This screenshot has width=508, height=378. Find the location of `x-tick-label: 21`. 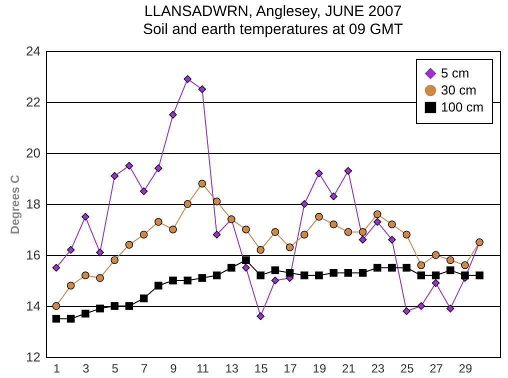

x-tick-label: 21 is located at coordinates (349, 369).